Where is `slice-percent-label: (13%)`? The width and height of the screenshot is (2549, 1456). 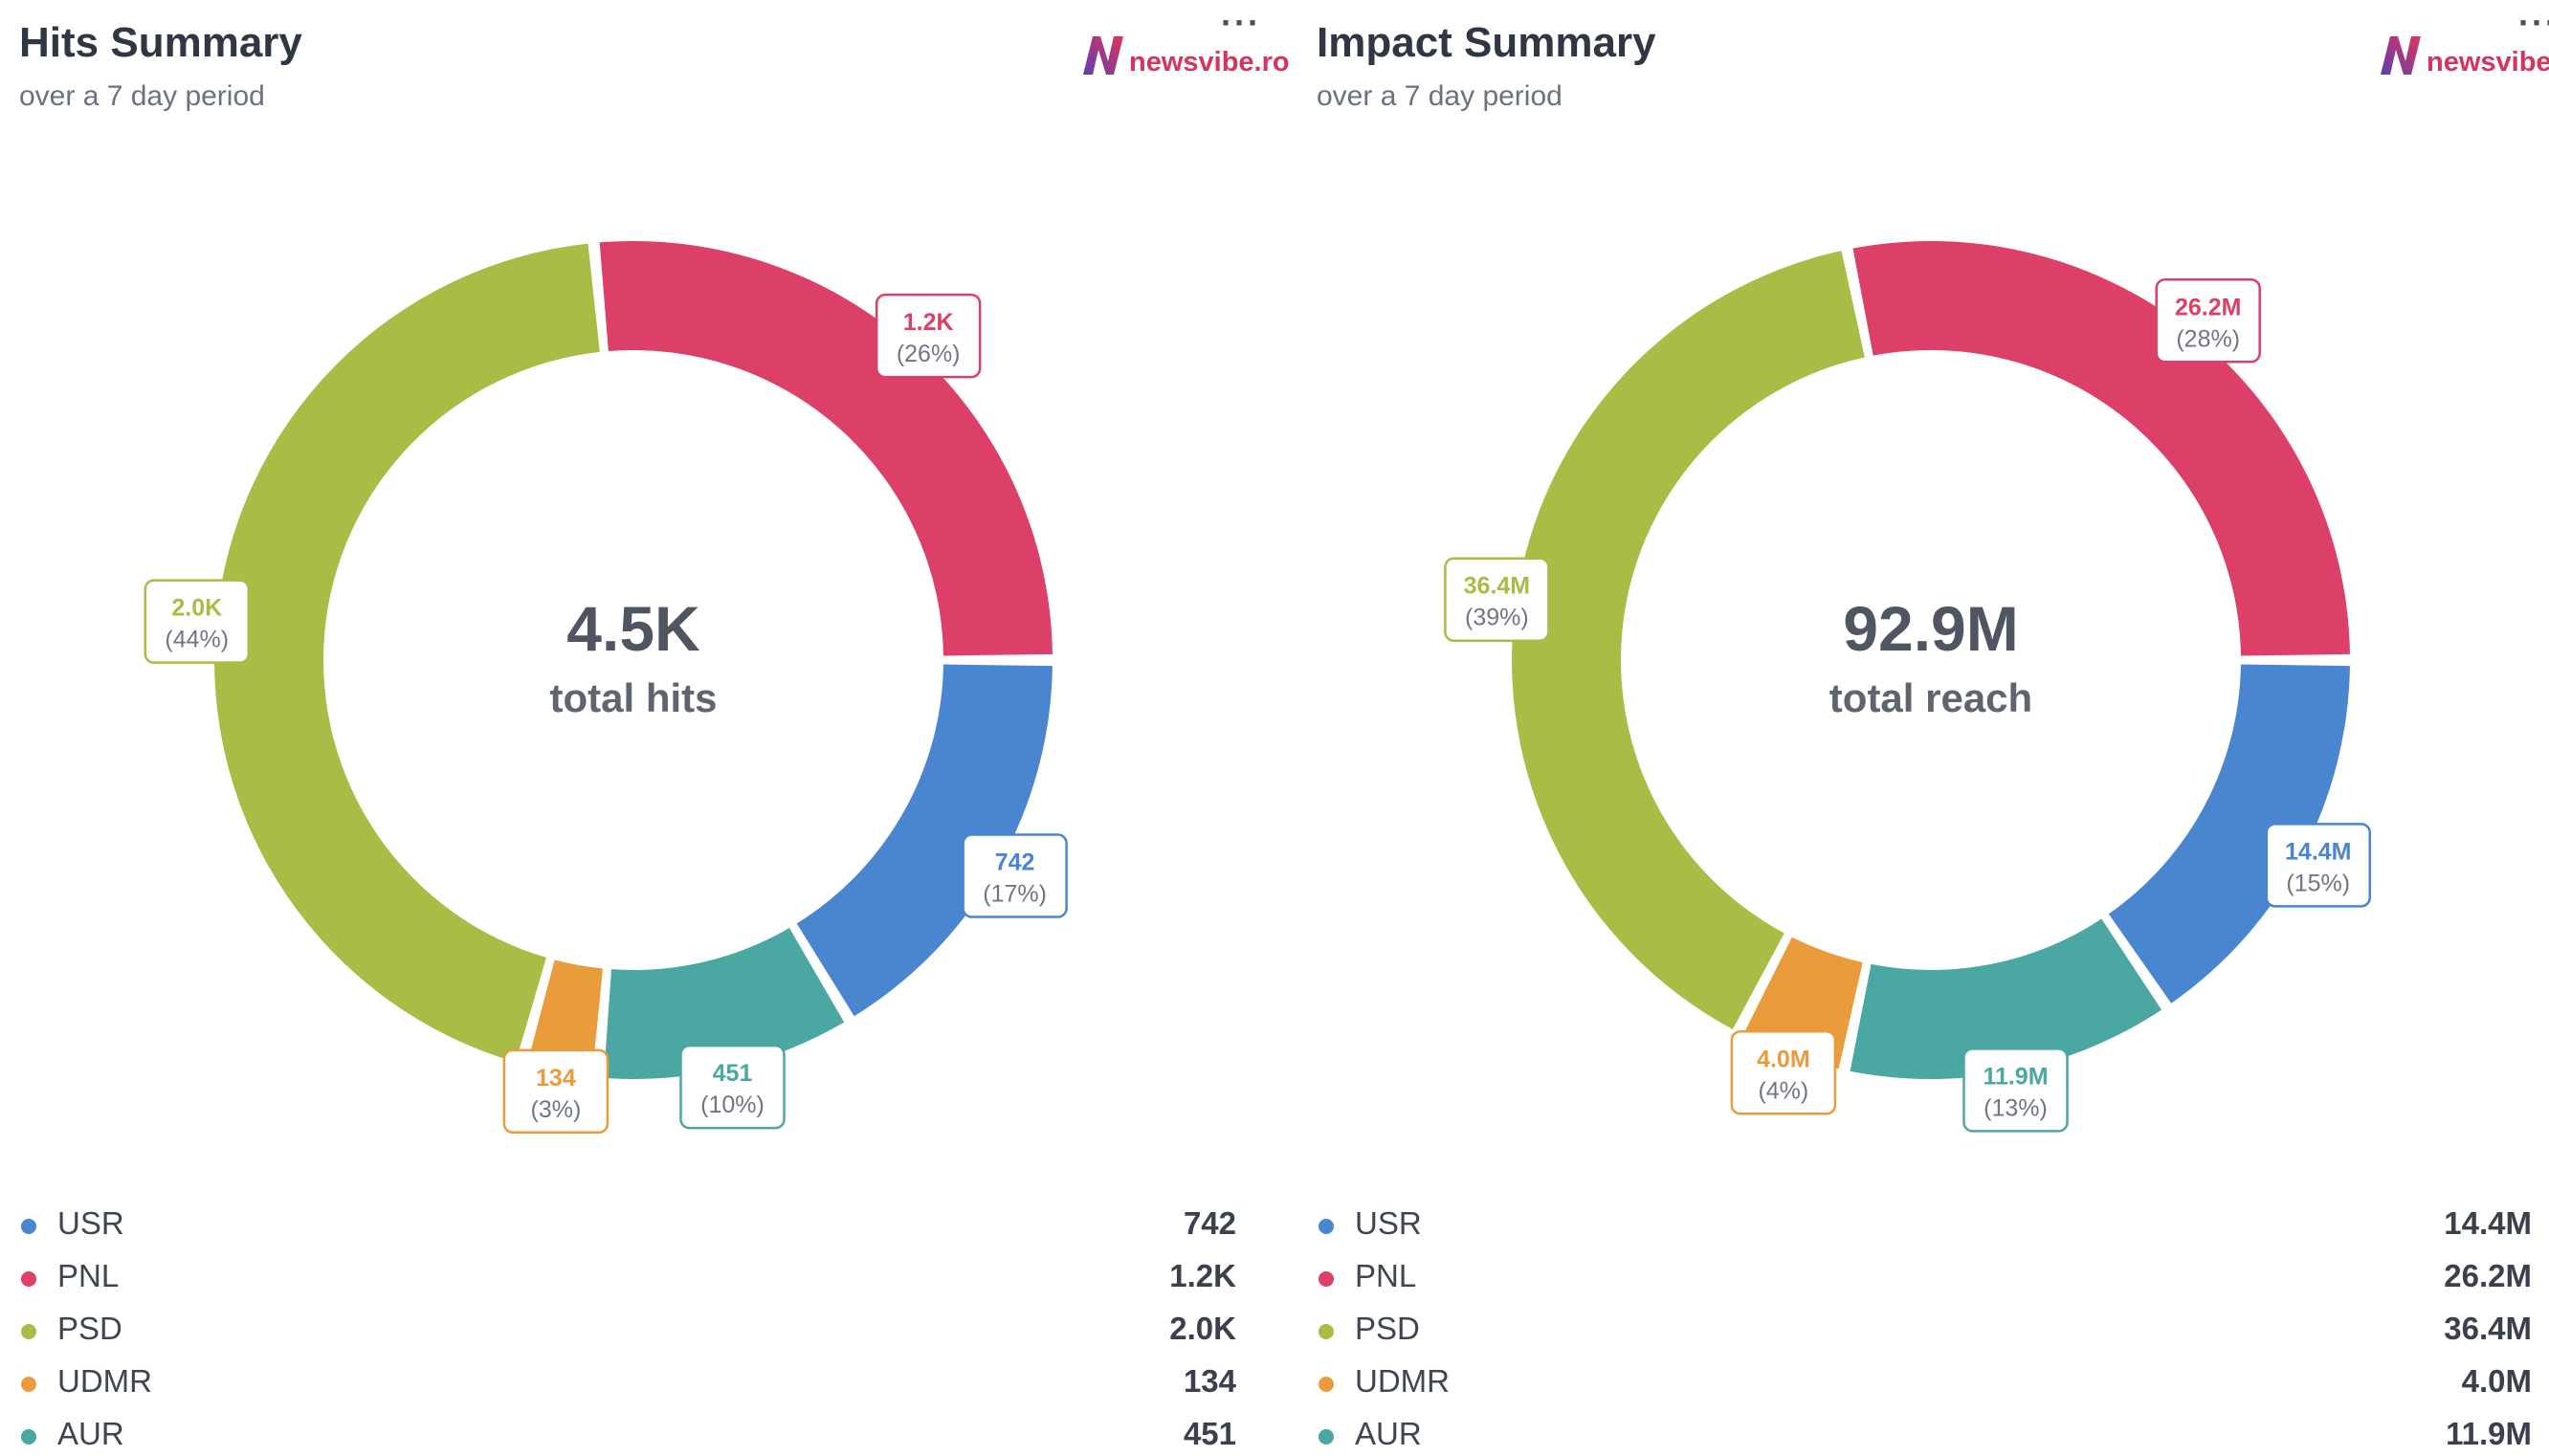 slice-percent-label: (13%) is located at coordinates (2016, 1107).